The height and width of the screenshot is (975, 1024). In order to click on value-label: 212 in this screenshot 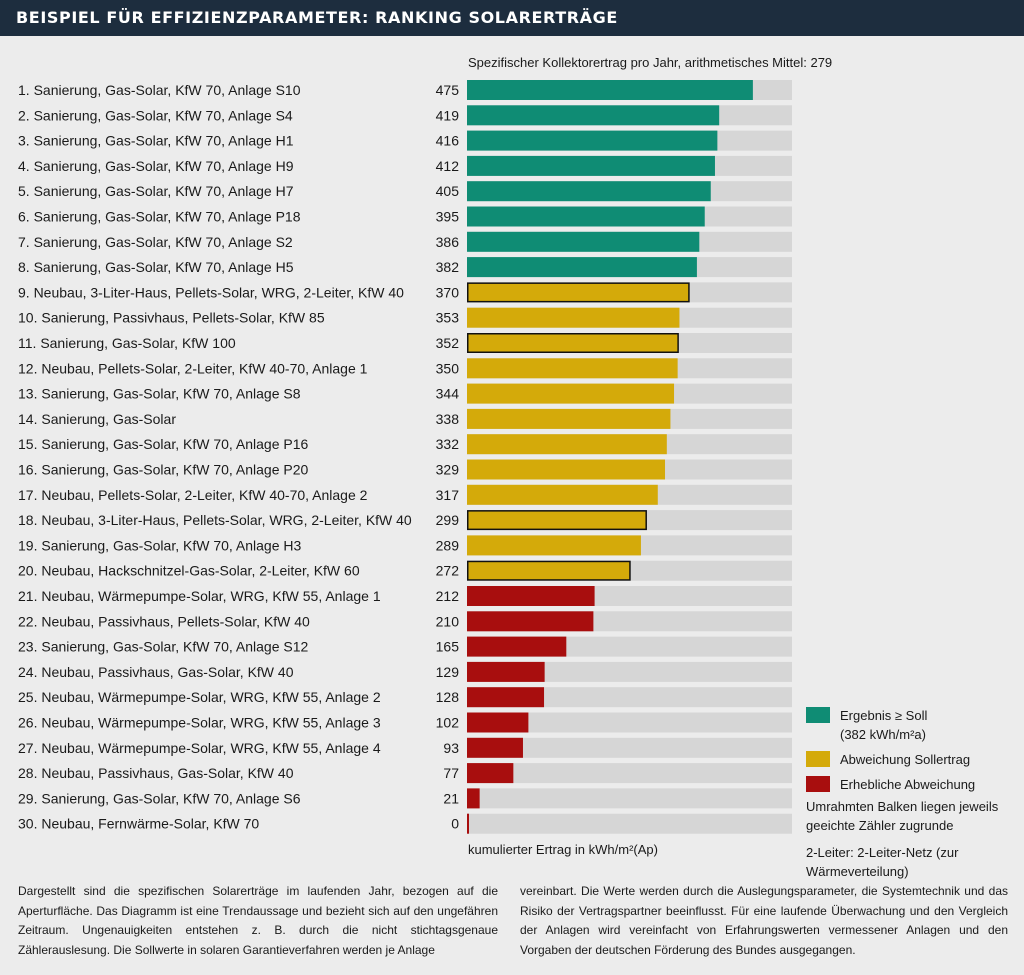, I will do `click(448, 596)`.